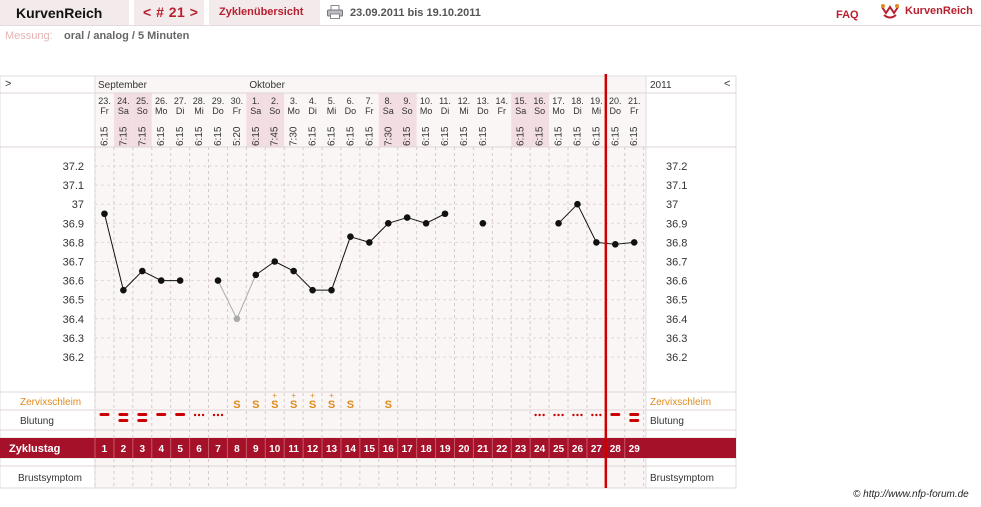 This screenshot has height=507, width=981. Describe the element at coordinates (847, 15) in the screenshot. I see `faq-link: FAQ` at that location.